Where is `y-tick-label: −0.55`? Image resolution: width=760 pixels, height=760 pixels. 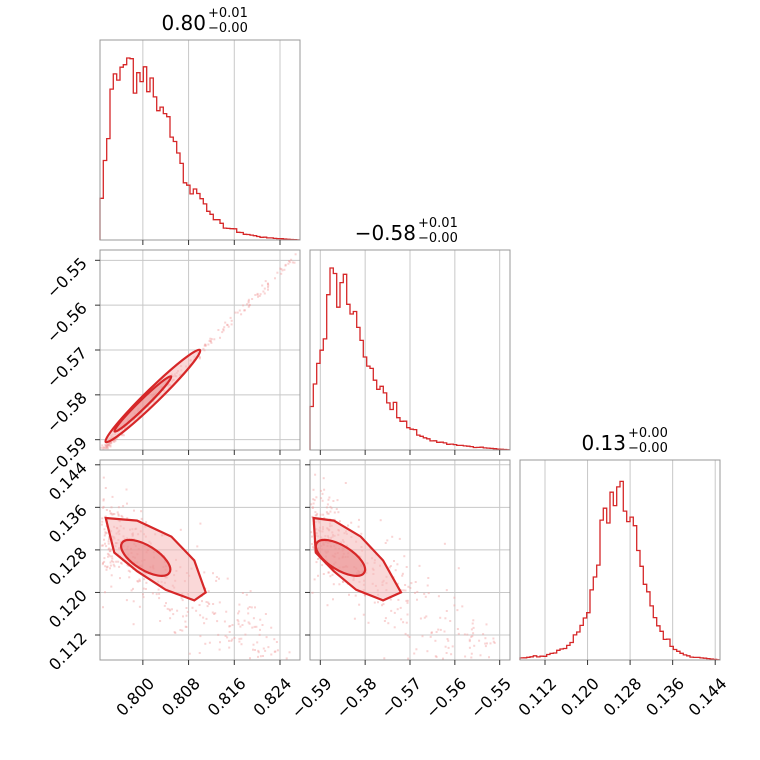 y-tick-label: −0.55 is located at coordinates (67, 278).